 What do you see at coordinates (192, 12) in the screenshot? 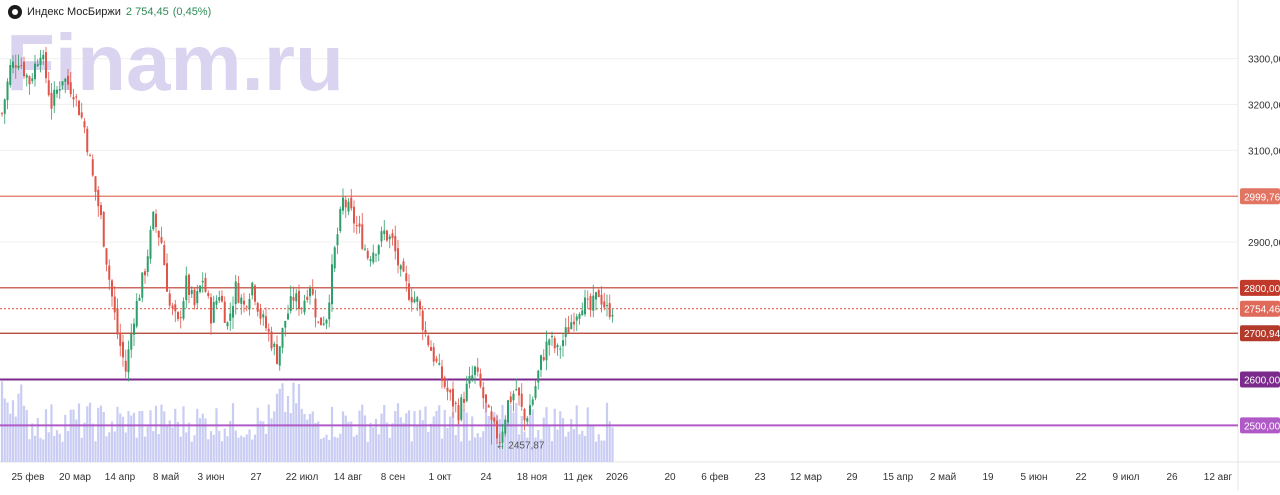
I see `price-change: (0,45%)` at bounding box center [192, 12].